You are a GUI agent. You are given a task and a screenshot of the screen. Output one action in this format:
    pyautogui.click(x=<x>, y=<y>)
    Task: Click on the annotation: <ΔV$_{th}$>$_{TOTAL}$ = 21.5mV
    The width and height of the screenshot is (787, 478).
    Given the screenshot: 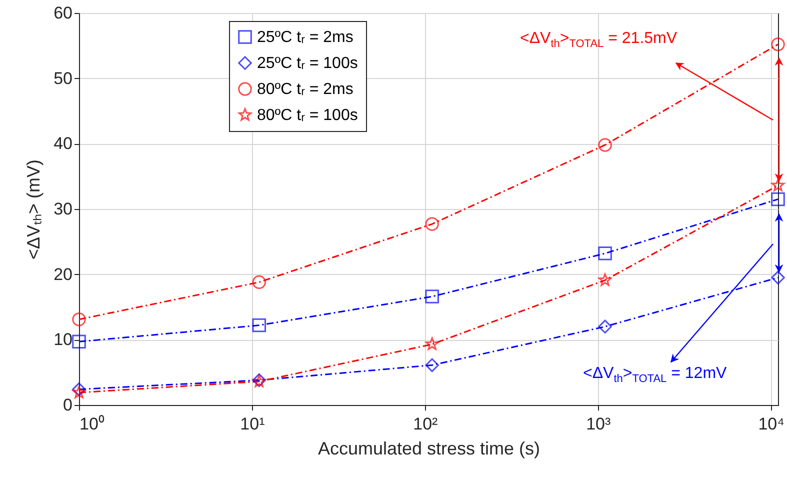 What is the action you would take?
    pyautogui.click(x=599, y=40)
    